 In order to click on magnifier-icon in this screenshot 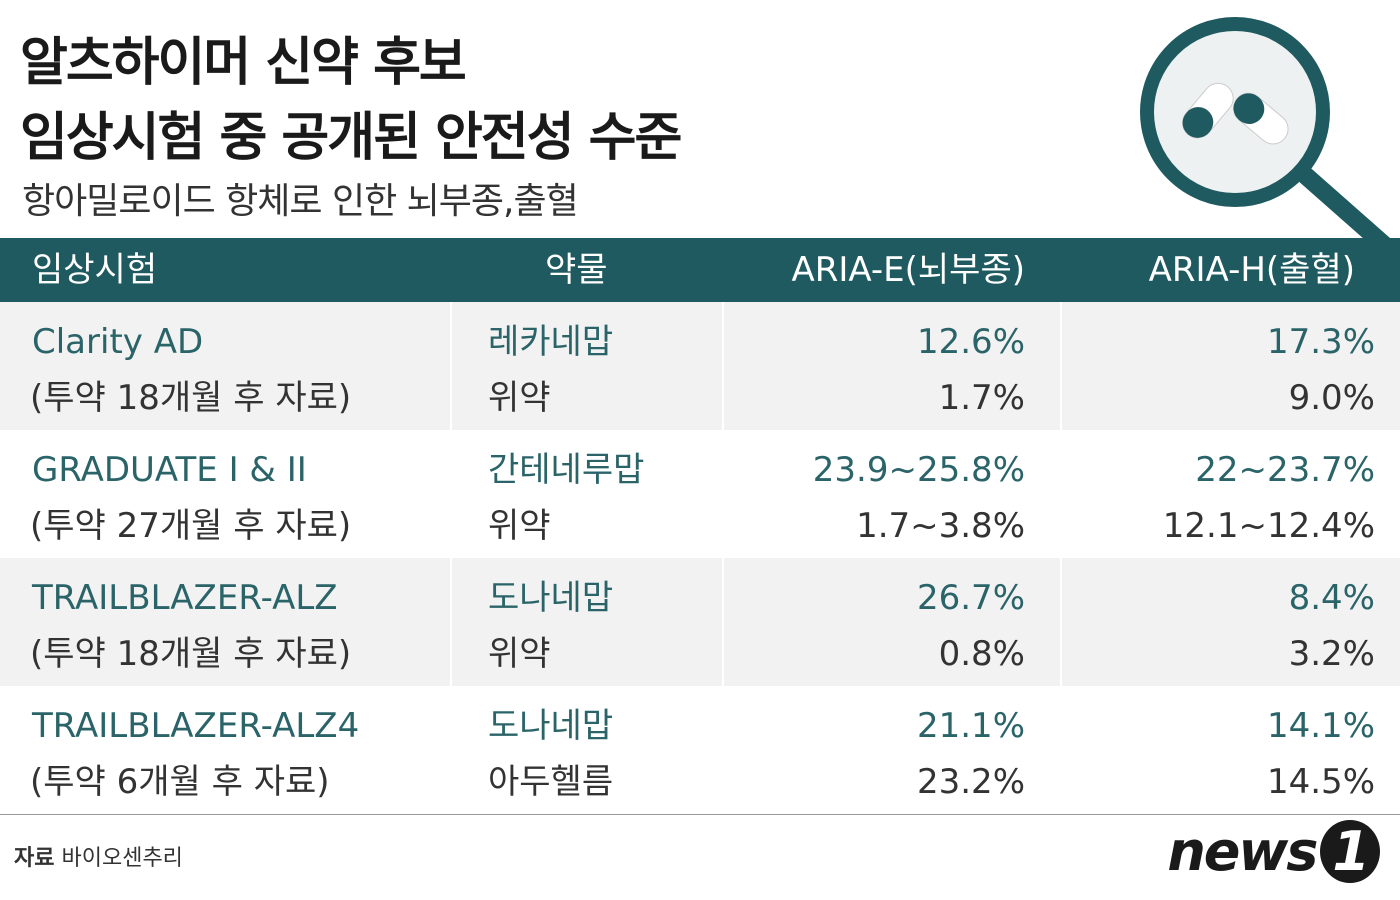, I will do `click(1269, 138)`.